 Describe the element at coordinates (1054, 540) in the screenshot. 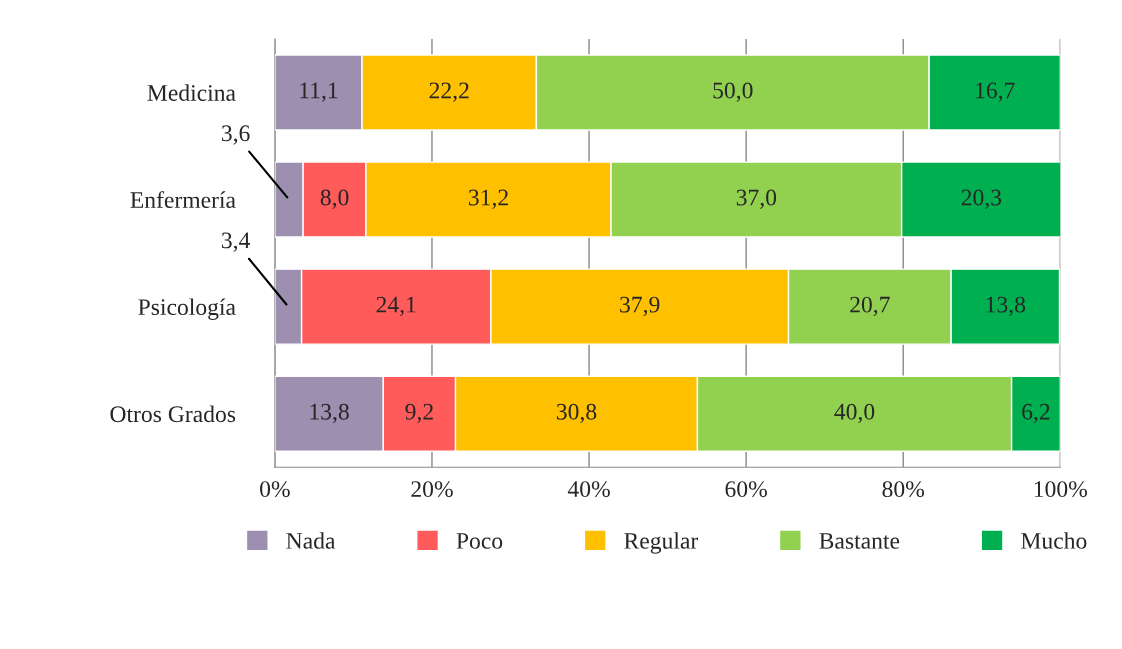

I see `legend-label: Mucho` at that location.